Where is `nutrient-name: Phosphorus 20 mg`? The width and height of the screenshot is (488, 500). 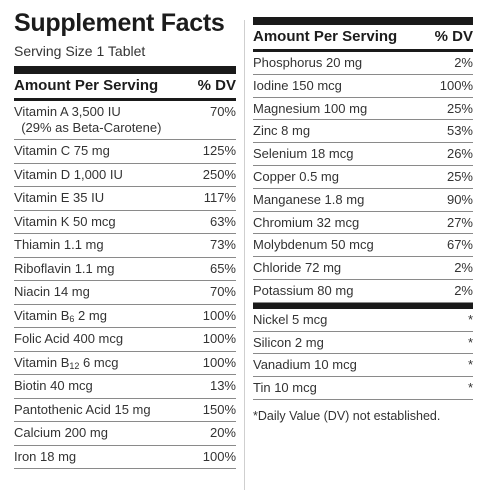 nutrient-name: Phosphorus 20 mg is located at coordinates (350, 63).